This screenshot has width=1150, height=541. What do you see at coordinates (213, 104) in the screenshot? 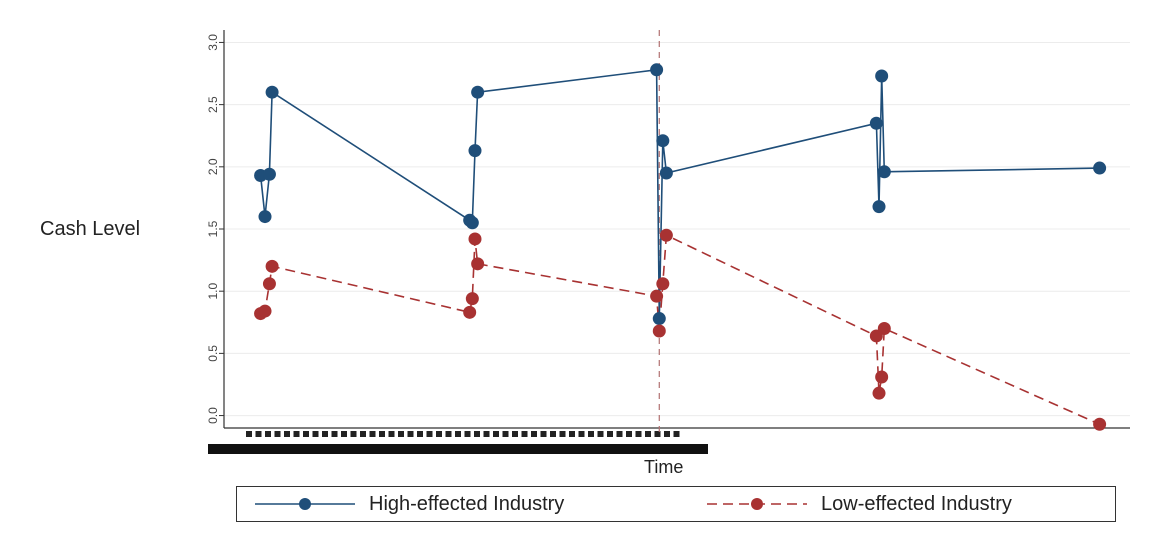
I see `y-tick-label: 2.5` at bounding box center [213, 104].